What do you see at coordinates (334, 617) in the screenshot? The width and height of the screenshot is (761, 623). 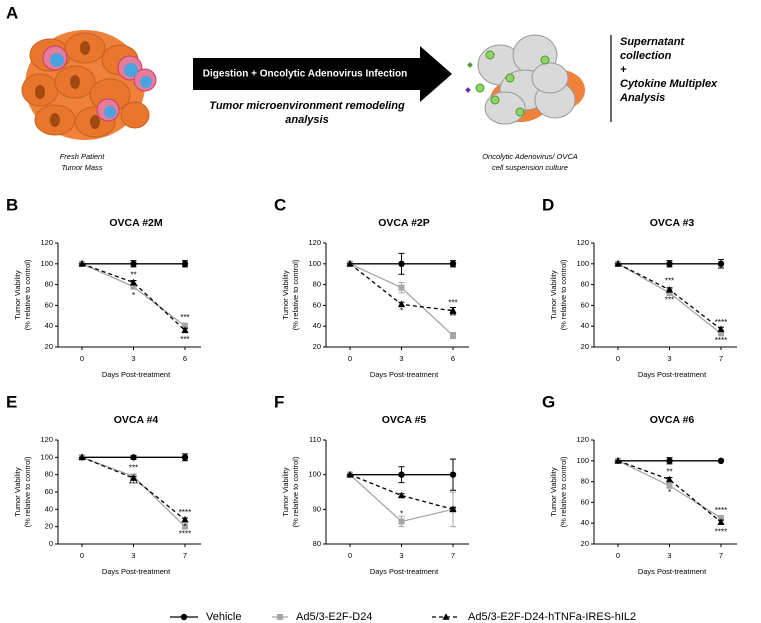 I see `legend-label: Ad5/3-E2F-D24` at bounding box center [334, 617].